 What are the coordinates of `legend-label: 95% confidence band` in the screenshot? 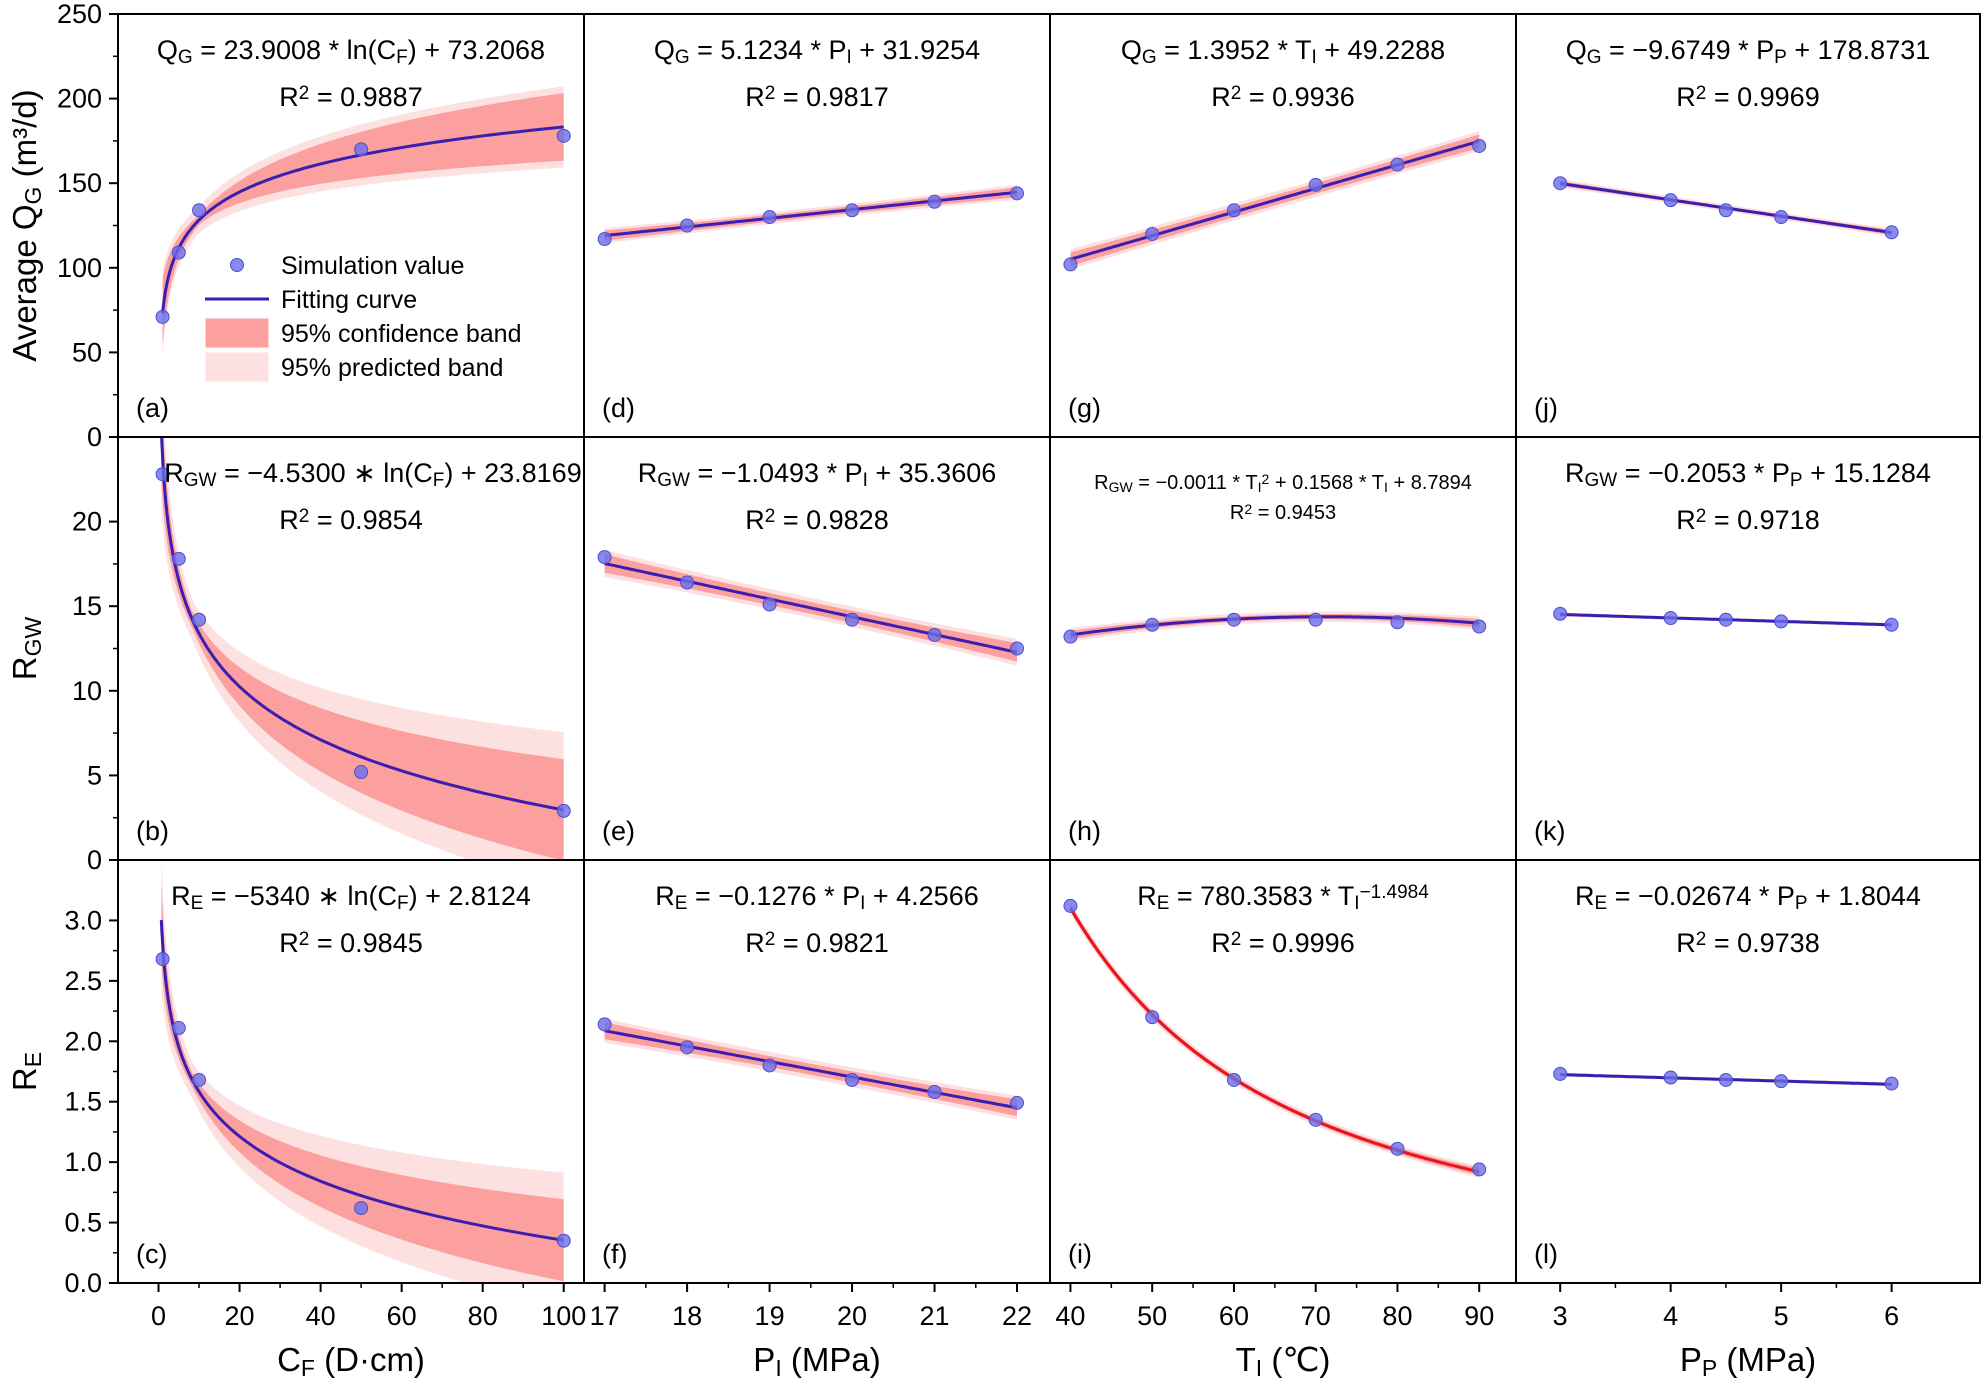 It's located at (401, 334).